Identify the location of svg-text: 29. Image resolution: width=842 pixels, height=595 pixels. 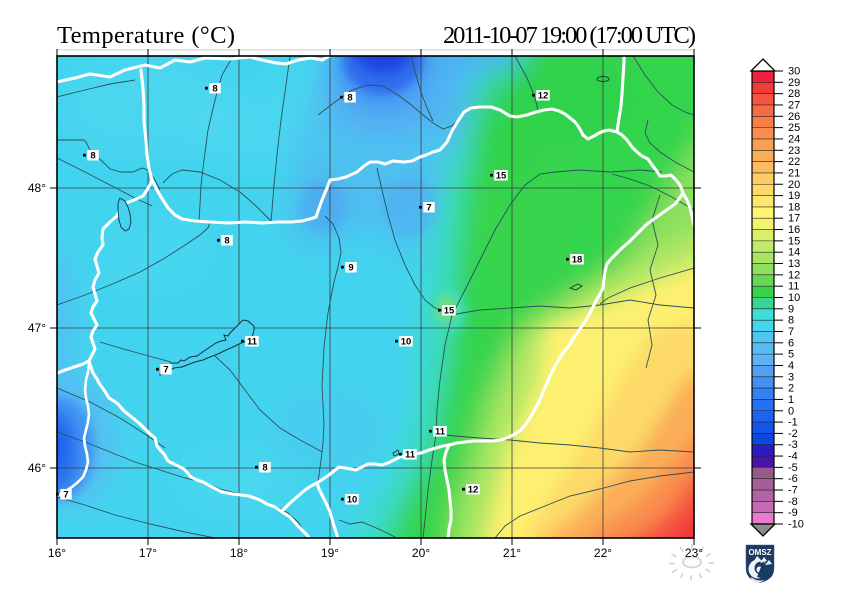
(794, 83).